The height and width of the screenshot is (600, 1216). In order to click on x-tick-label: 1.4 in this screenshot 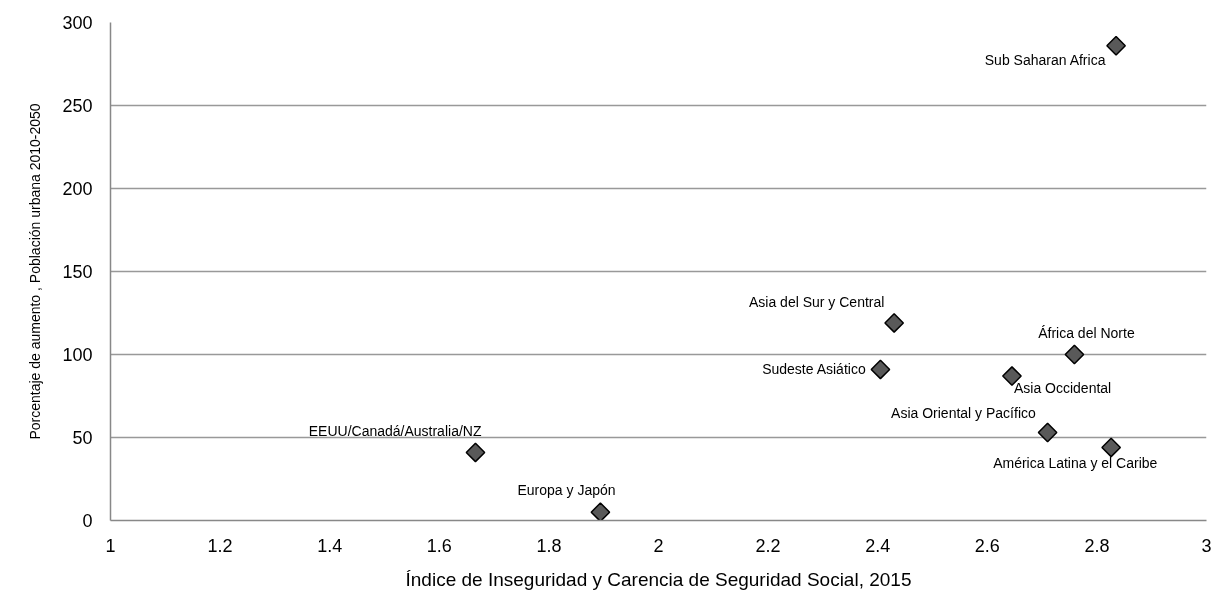, I will do `click(330, 545)`.